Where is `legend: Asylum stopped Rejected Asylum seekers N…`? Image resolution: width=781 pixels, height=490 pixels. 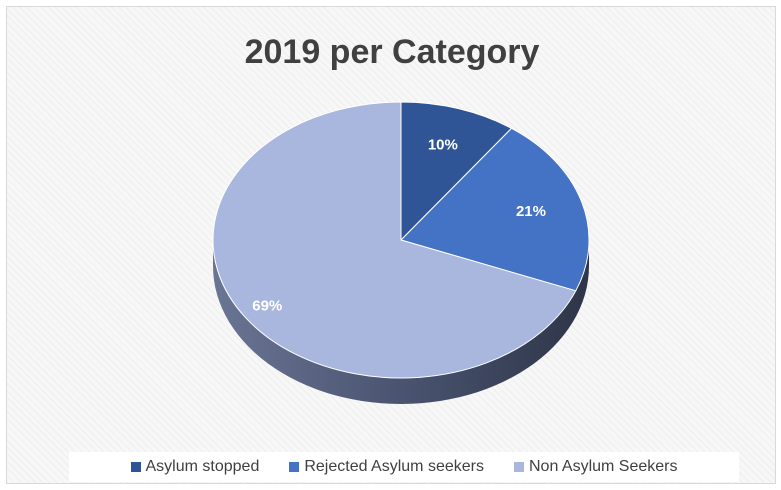 legend: Asylum stopped Rejected Asylum seekers N… is located at coordinates (404, 467).